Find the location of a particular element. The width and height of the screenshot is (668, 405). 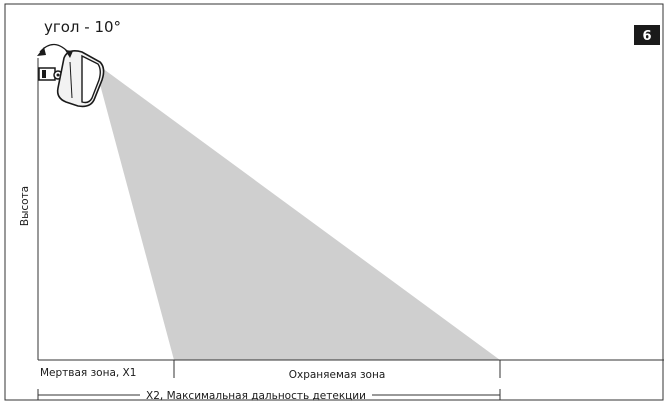

max-range-label: X2, Максимальная дальность детекции is located at coordinates (256, 396).